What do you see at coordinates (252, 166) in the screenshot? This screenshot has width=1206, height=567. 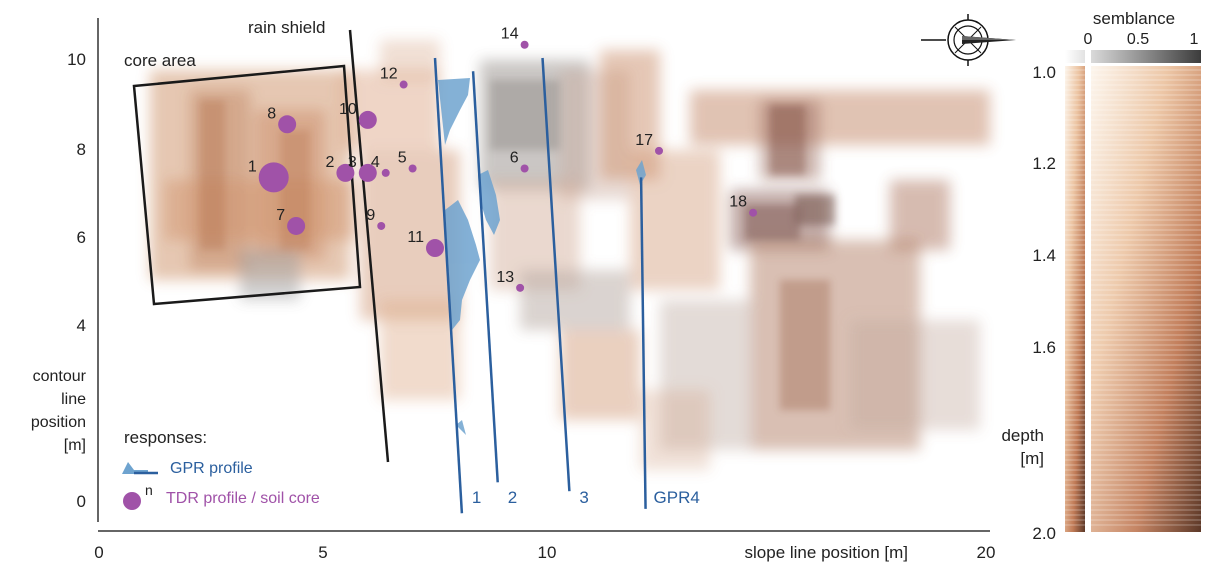 I see `tdr-point-label-1: 1` at bounding box center [252, 166].